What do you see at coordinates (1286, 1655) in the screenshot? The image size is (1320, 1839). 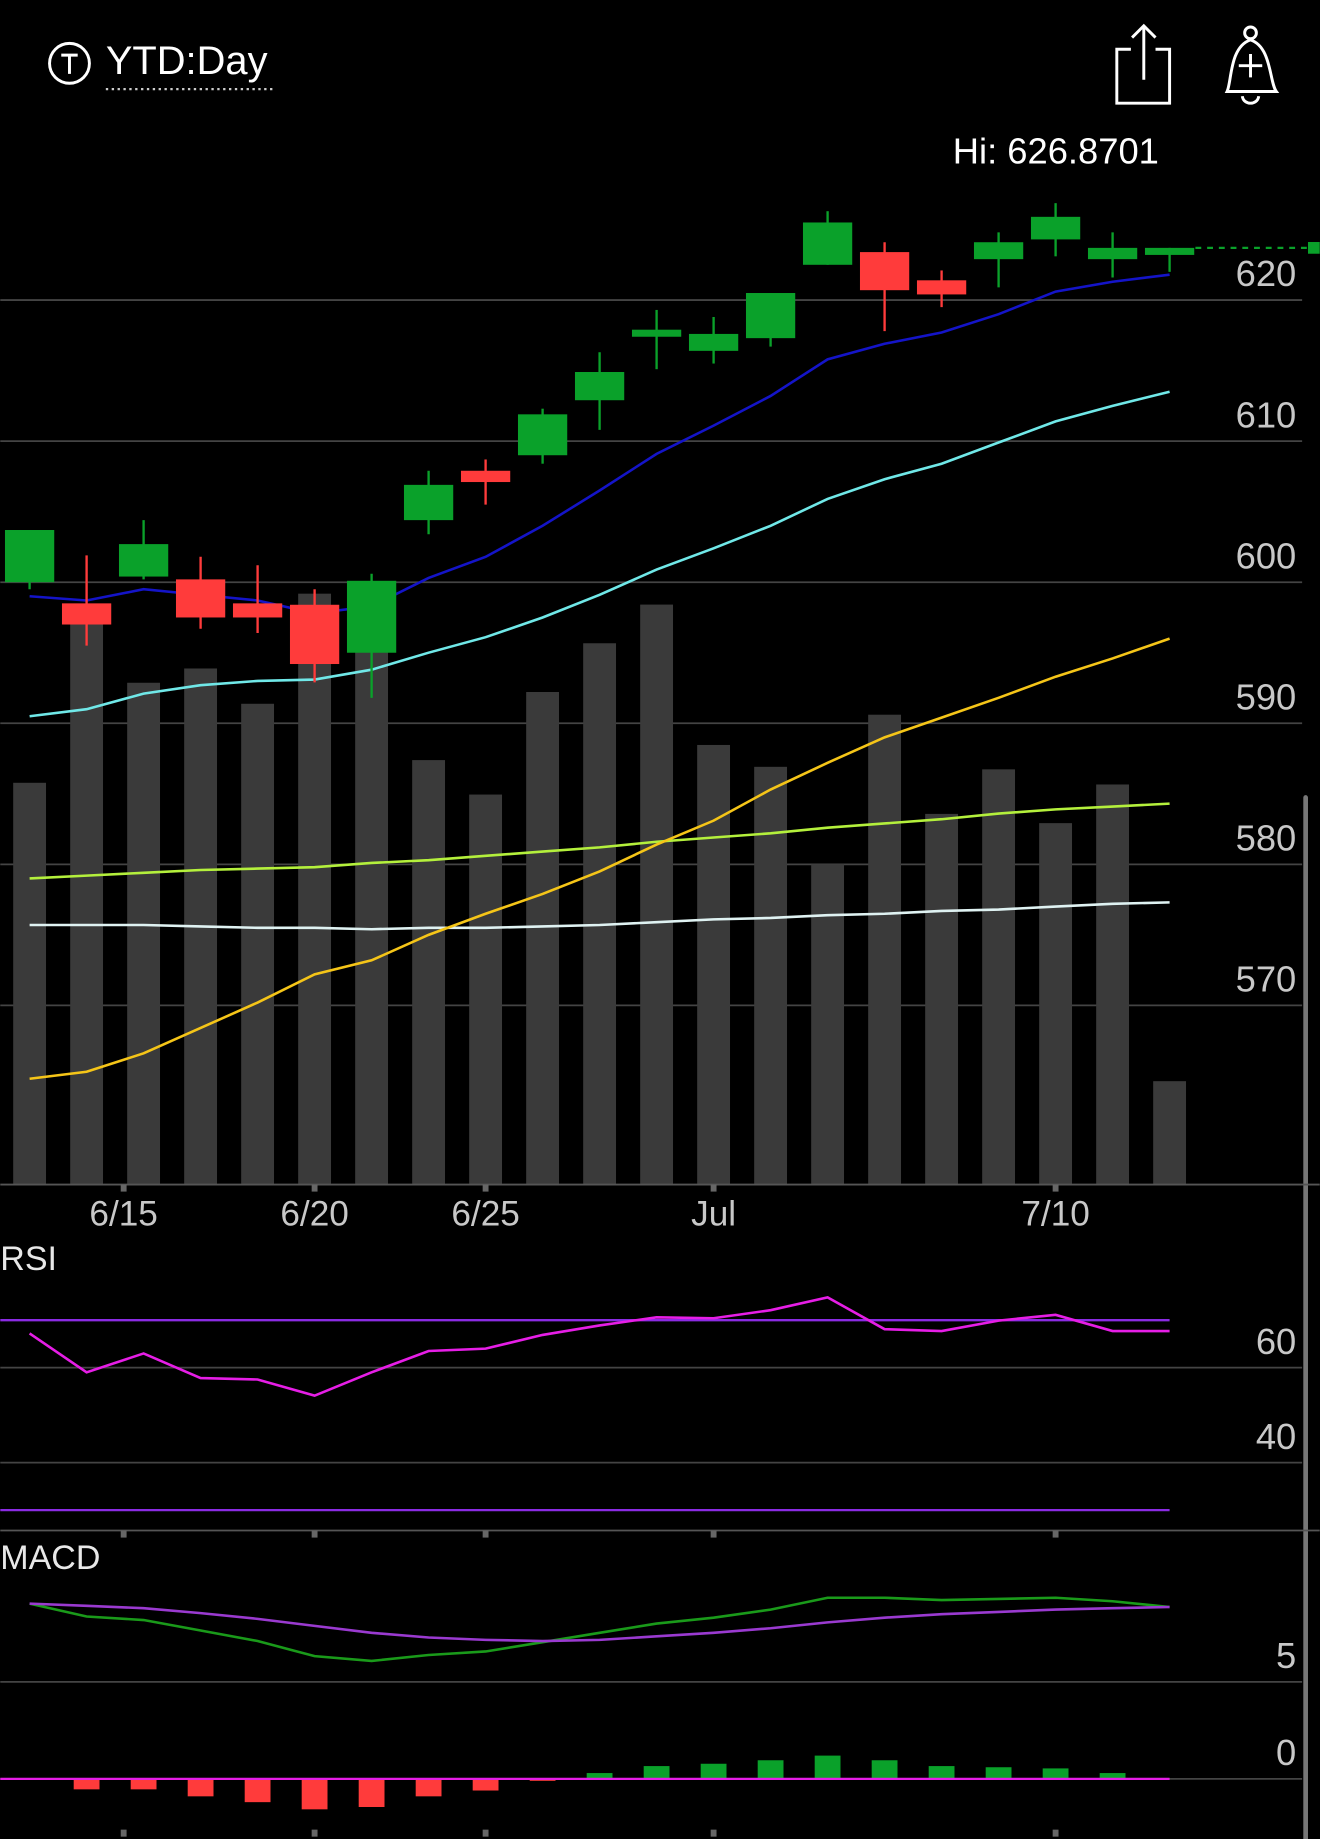 I see `y-tick-label: 5` at bounding box center [1286, 1655].